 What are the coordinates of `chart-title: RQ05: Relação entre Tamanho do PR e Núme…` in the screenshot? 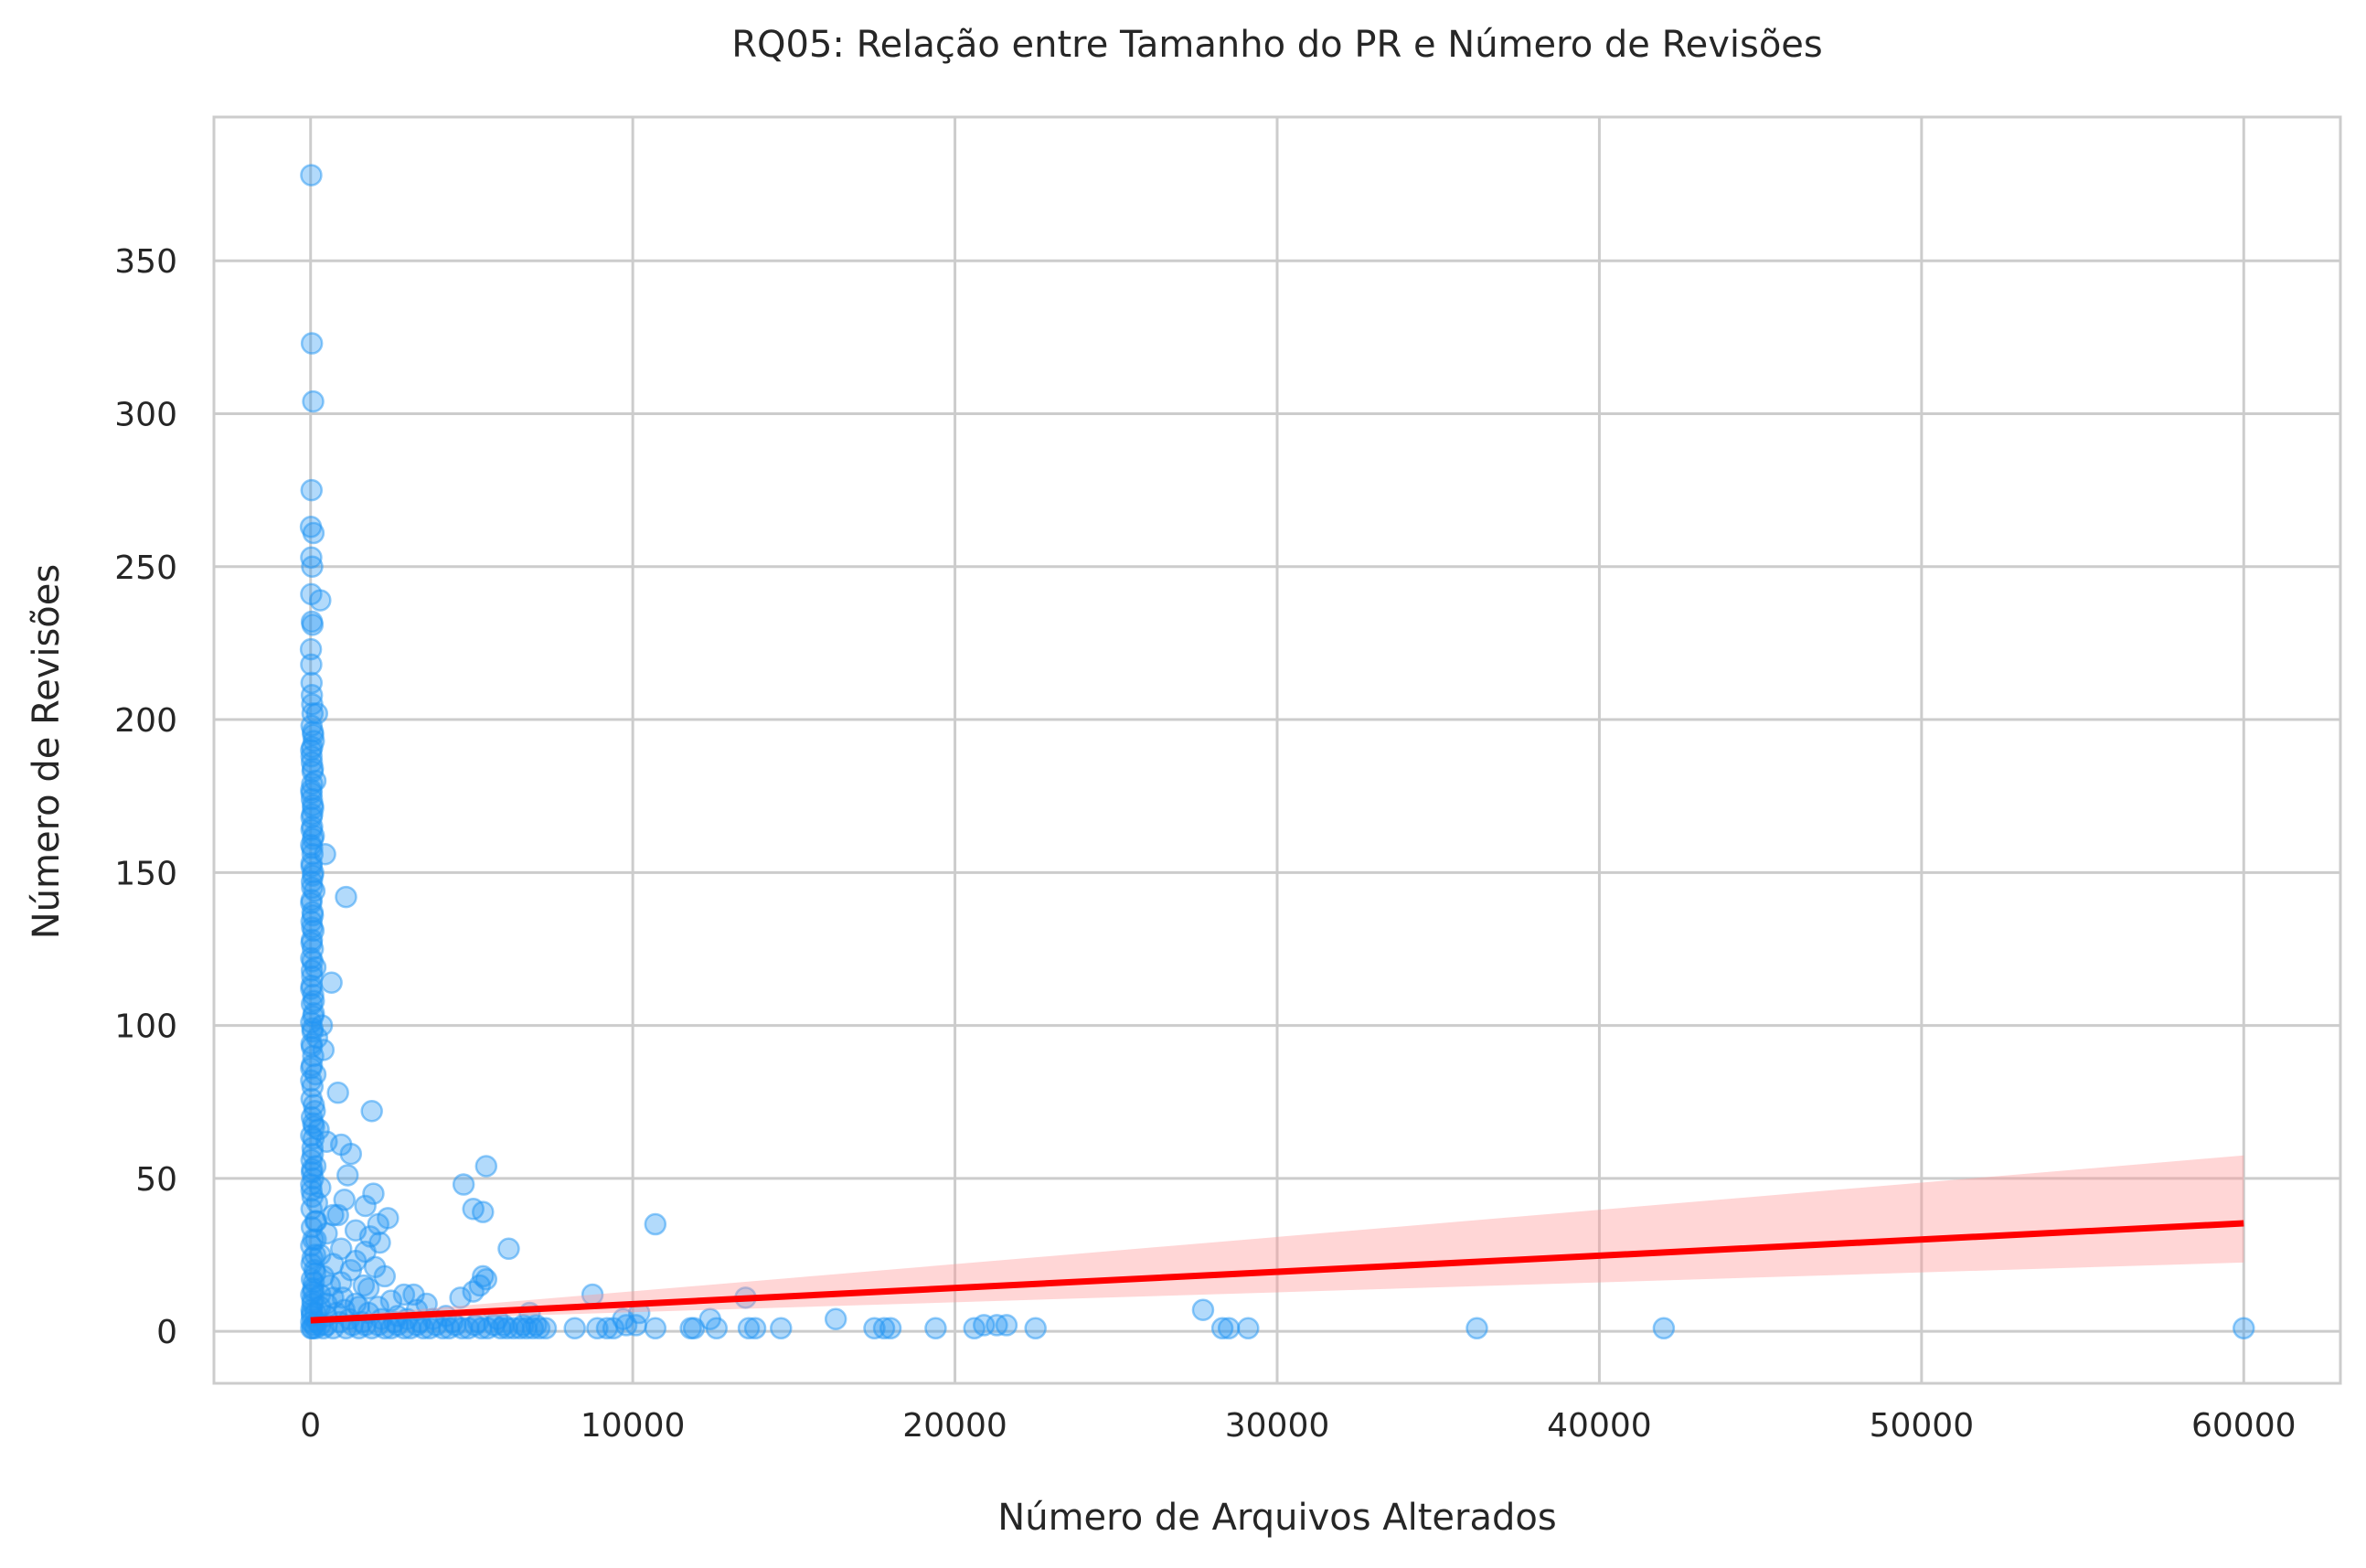 It's located at (1277, 45).